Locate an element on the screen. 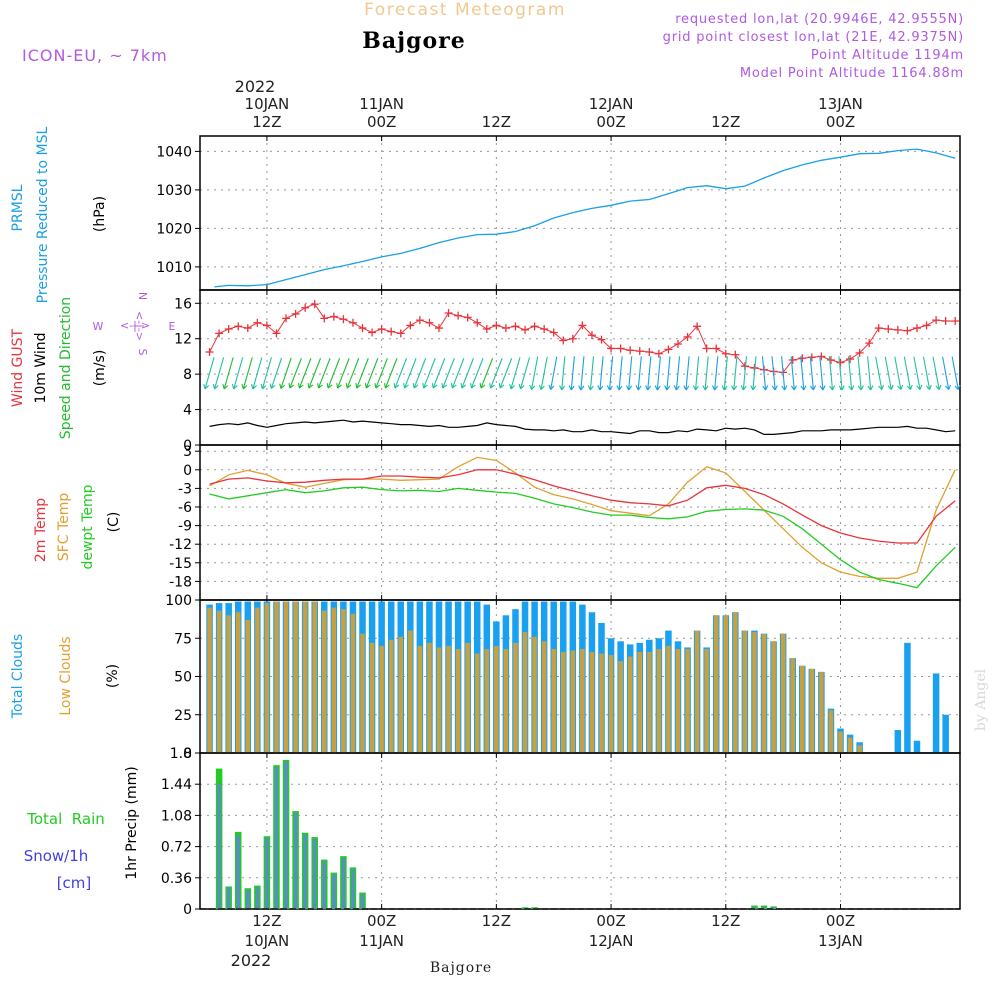 This screenshot has height=1000, width=1000. year-top: 2022 is located at coordinates (255, 86).